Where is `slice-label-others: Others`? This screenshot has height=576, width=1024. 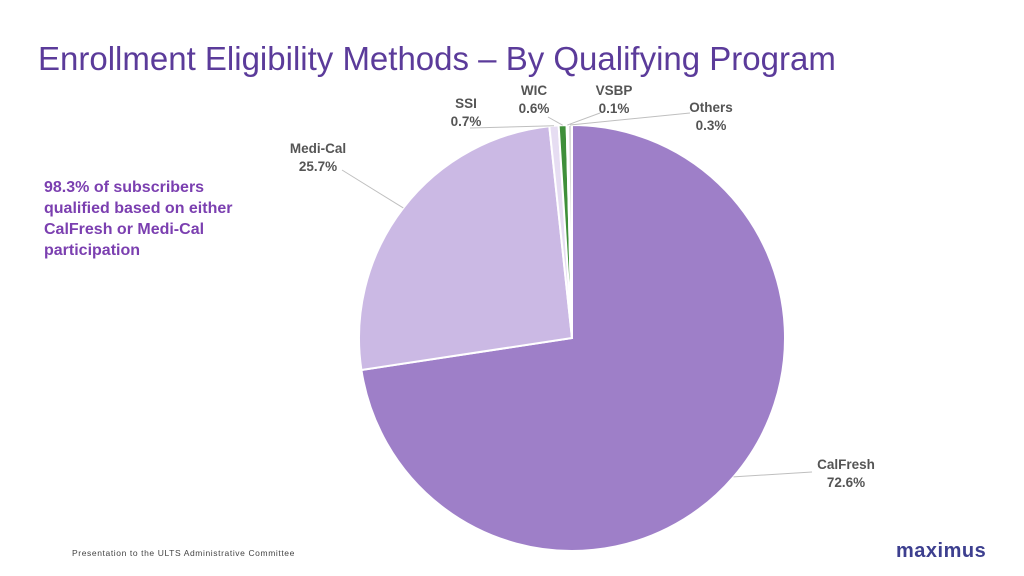 slice-label-others: Others is located at coordinates (711, 107).